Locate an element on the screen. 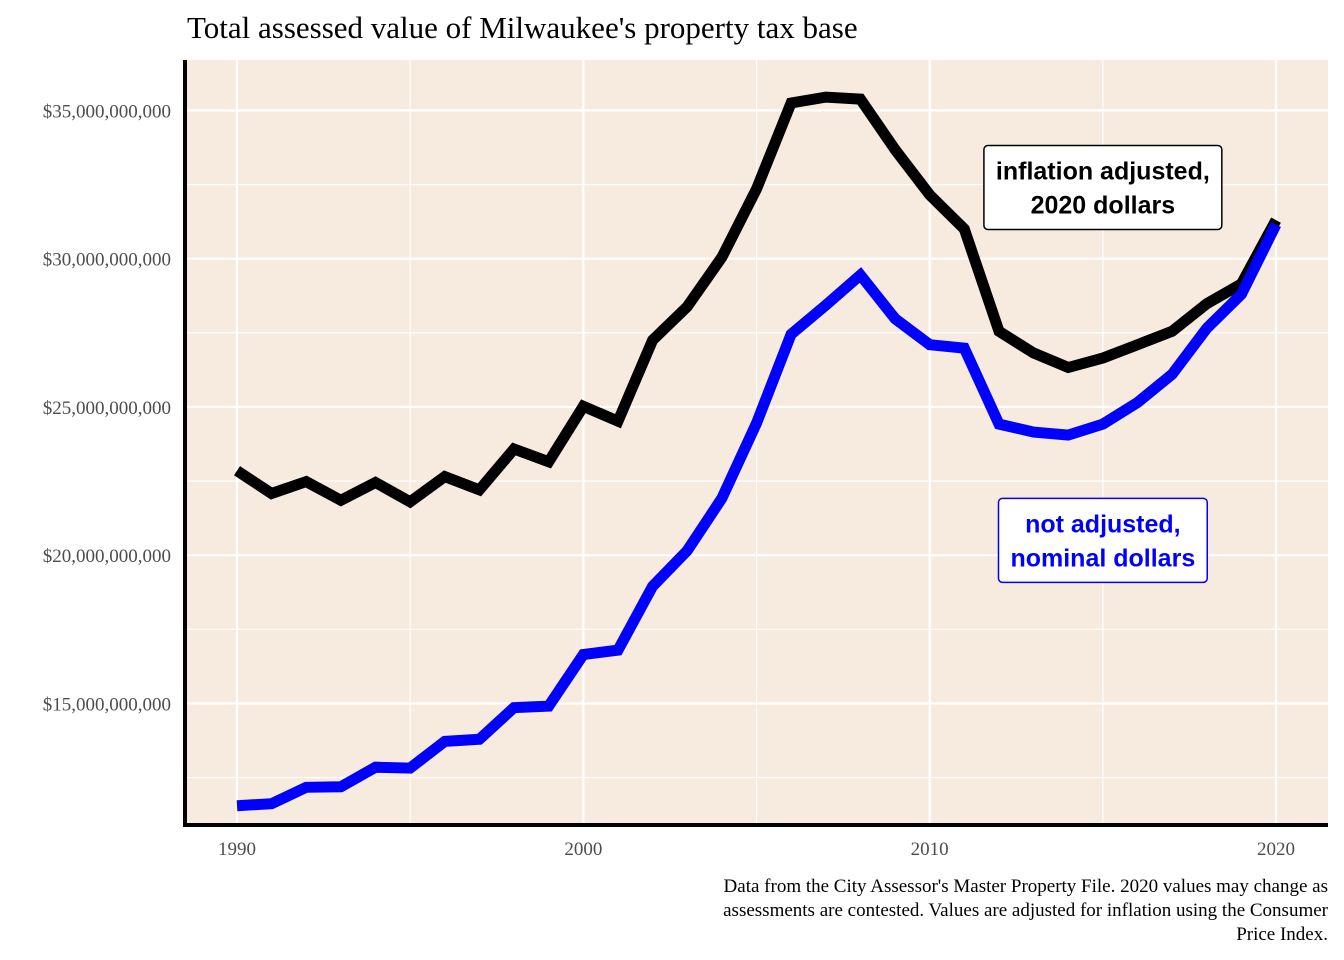 This screenshot has height=960, width=1344. x-tick-label: 2020 is located at coordinates (1276, 849).